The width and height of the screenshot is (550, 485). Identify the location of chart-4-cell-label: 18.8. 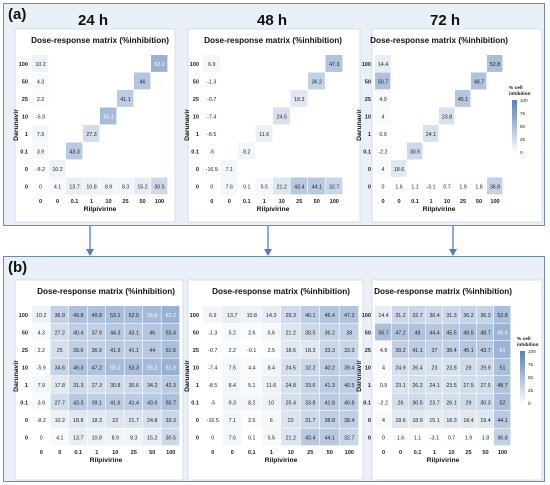
(78, 421).